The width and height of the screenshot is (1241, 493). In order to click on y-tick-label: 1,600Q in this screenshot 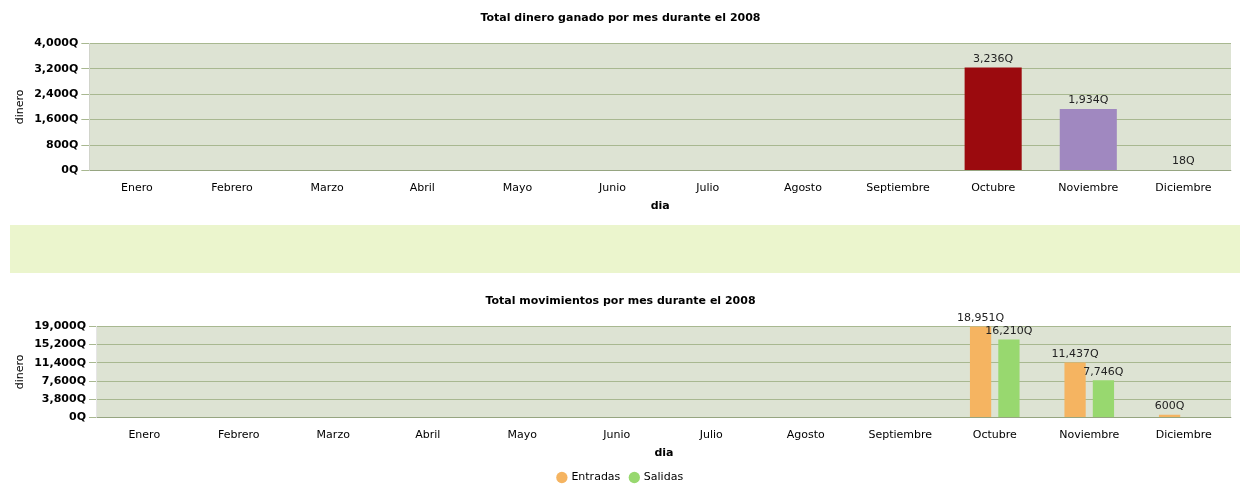, I will do `click(56, 119)`.